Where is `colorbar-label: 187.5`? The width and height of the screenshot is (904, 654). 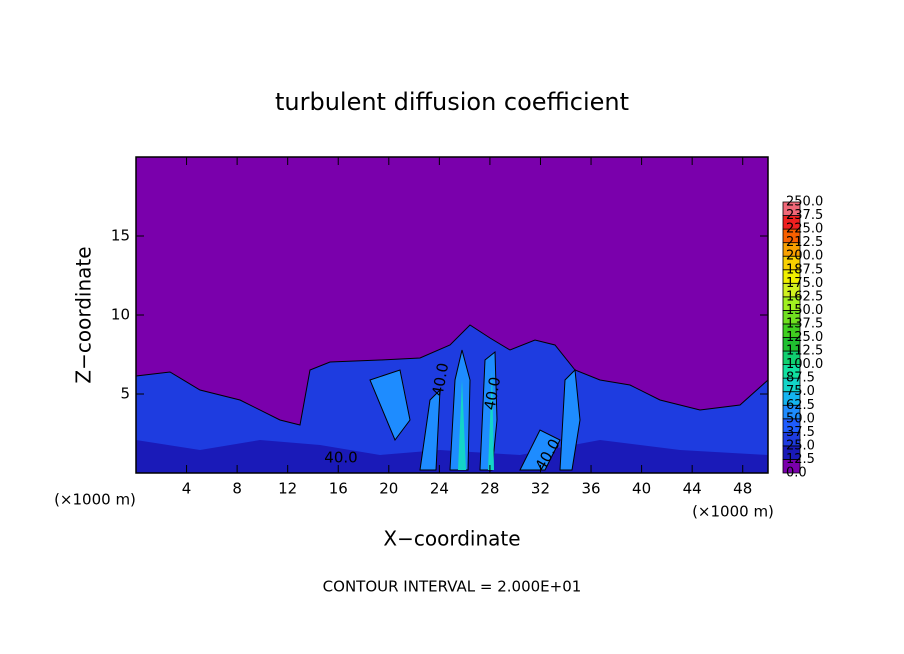
colorbar-label: 187.5 is located at coordinates (804, 269).